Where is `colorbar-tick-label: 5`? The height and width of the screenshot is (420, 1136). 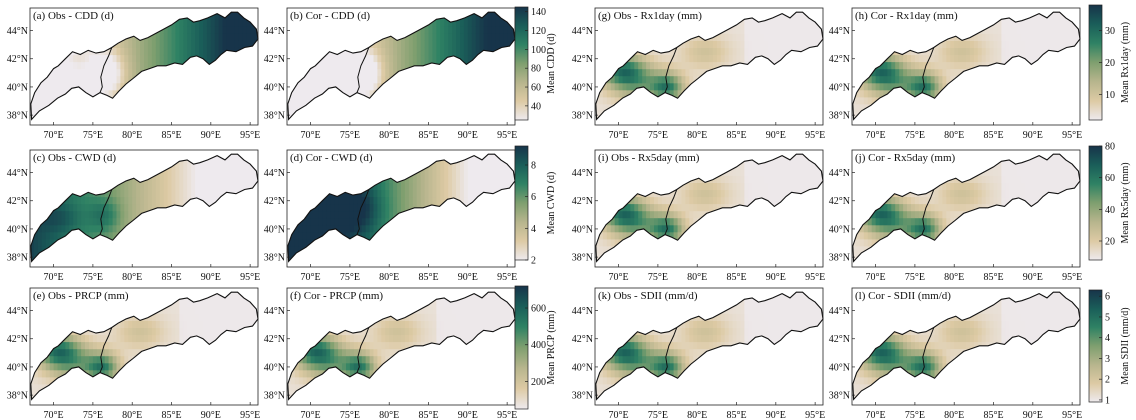
colorbar-tick-label: 5 is located at coordinates (1107, 317).